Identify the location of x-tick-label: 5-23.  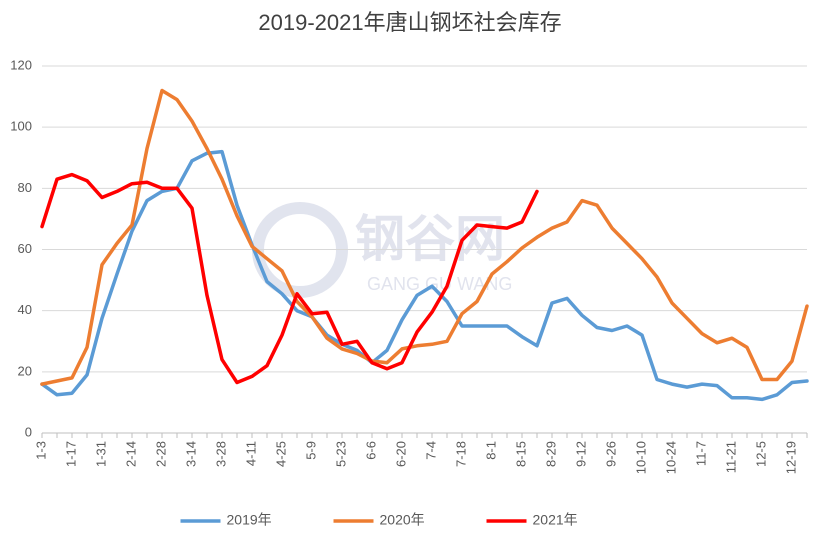
(340, 454).